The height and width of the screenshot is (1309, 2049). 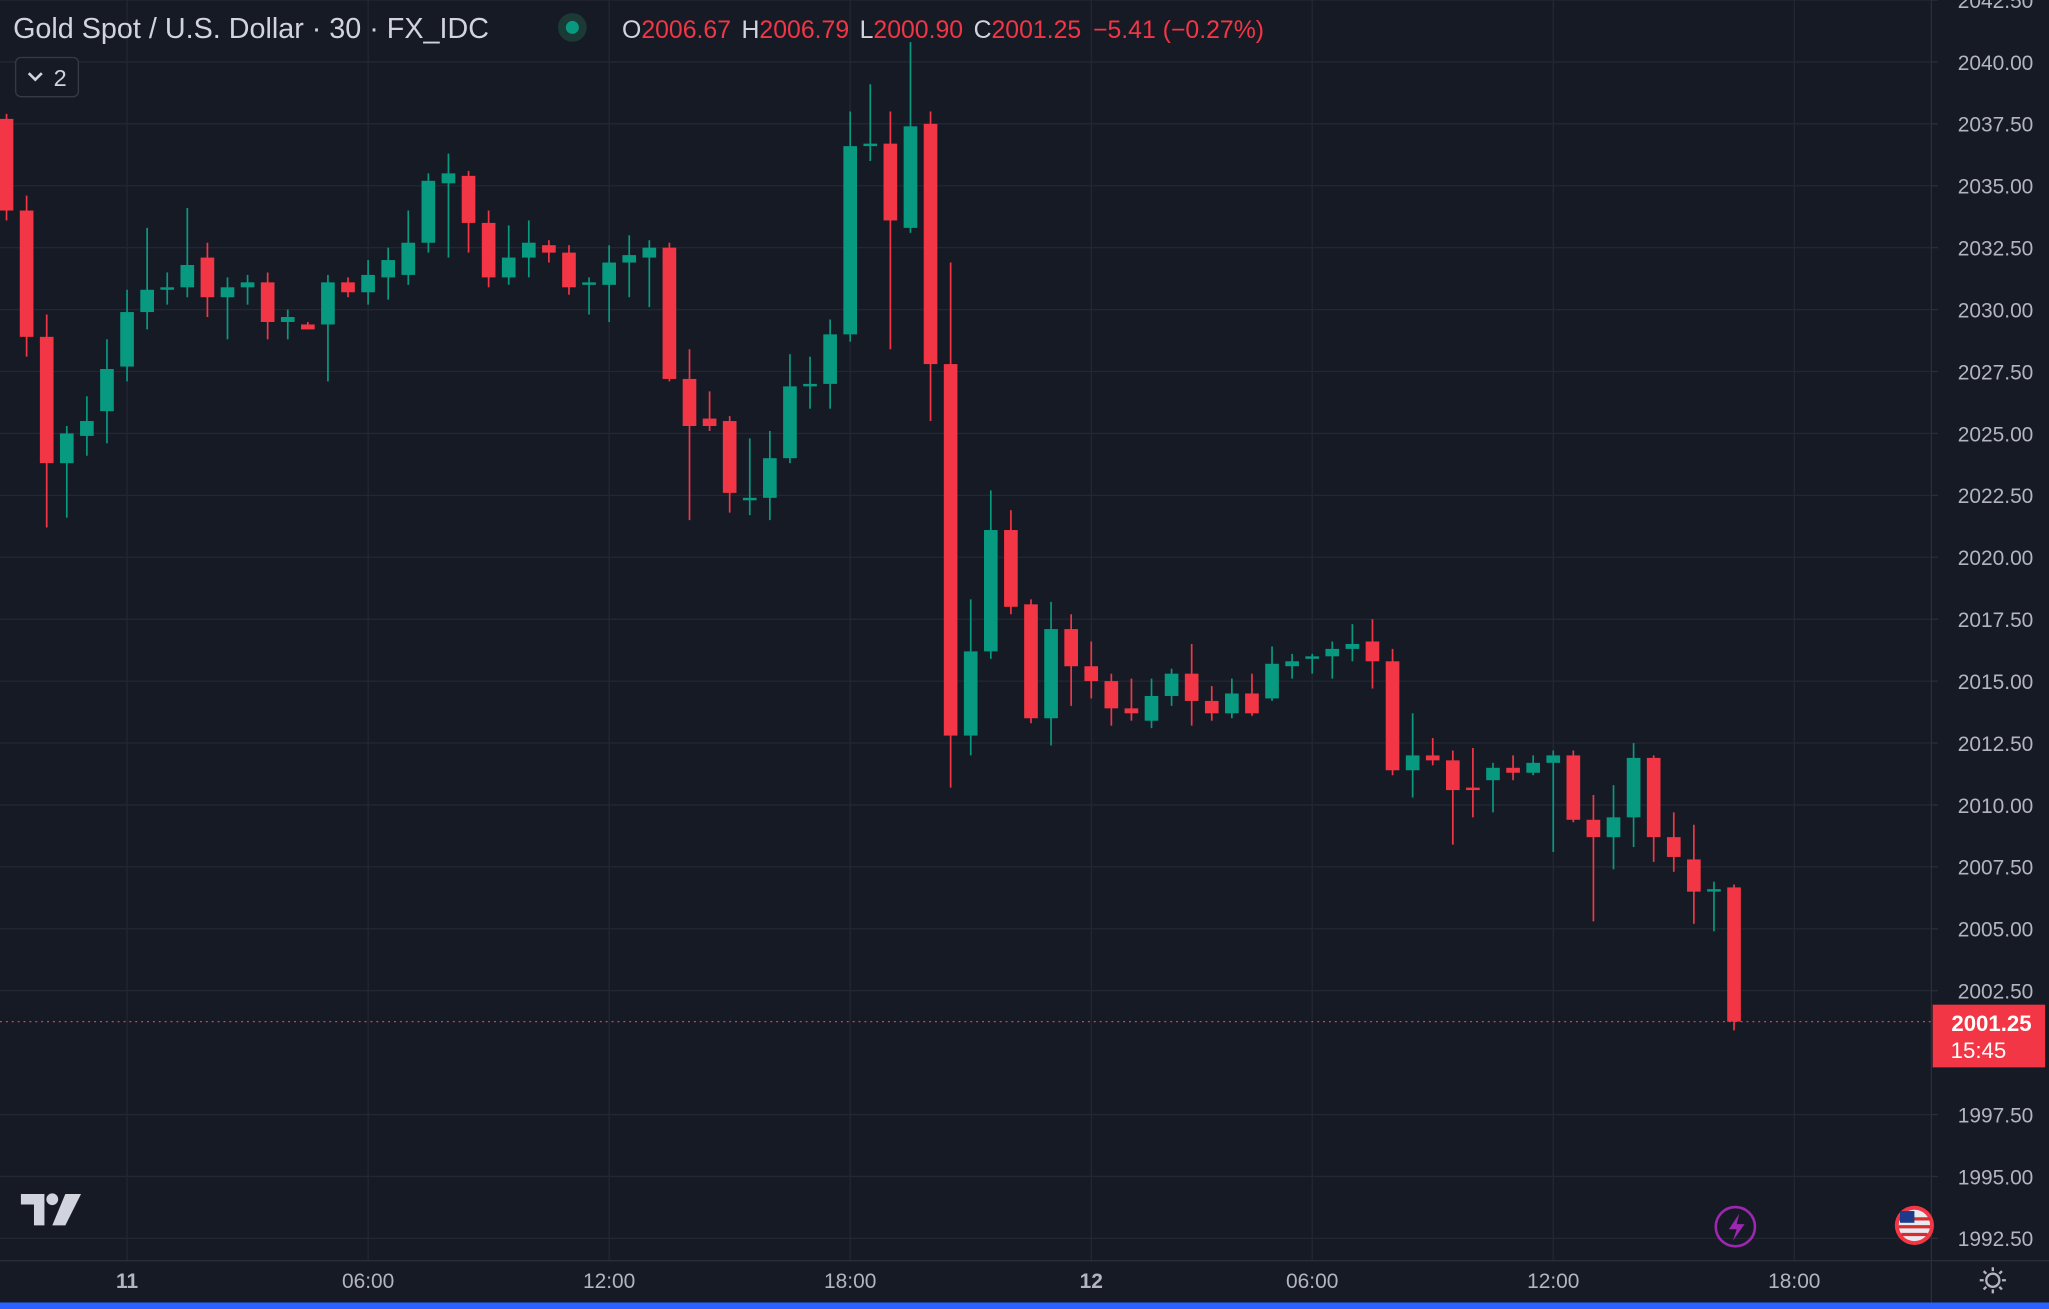 What do you see at coordinates (1735, 1226) in the screenshot?
I see `alerts-button` at bounding box center [1735, 1226].